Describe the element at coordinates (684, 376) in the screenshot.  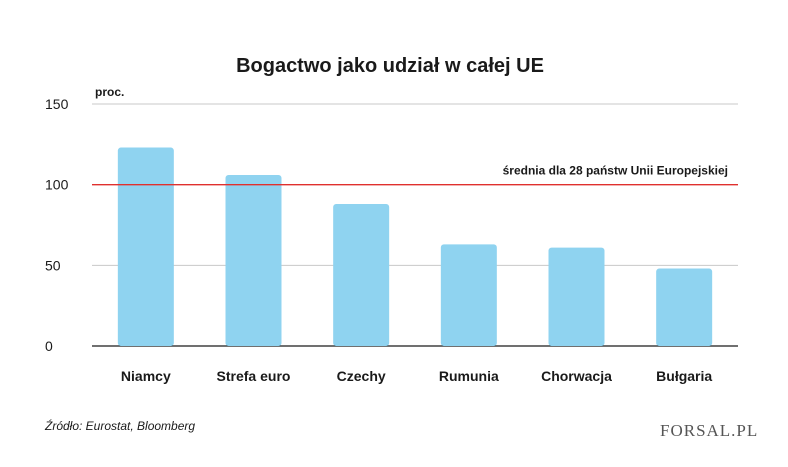
I see `x-tick-label: Bułgaria` at that location.